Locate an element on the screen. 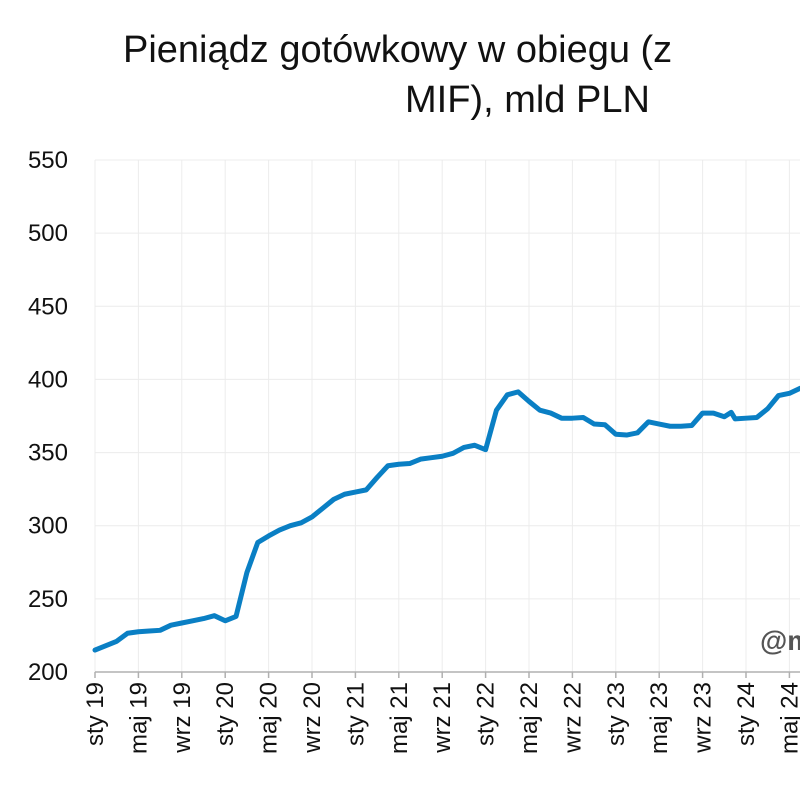  x-tick-label: sty 19 is located at coordinates (95, 714).